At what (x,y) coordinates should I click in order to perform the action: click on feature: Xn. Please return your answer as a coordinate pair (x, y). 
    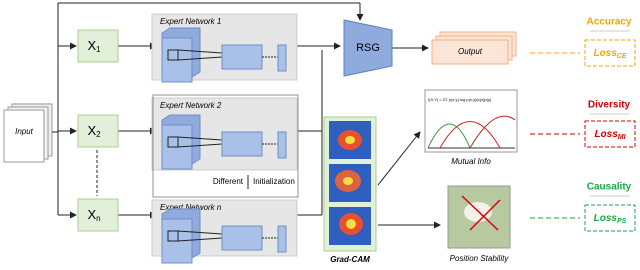
    Looking at the image, I should click on (93, 215).